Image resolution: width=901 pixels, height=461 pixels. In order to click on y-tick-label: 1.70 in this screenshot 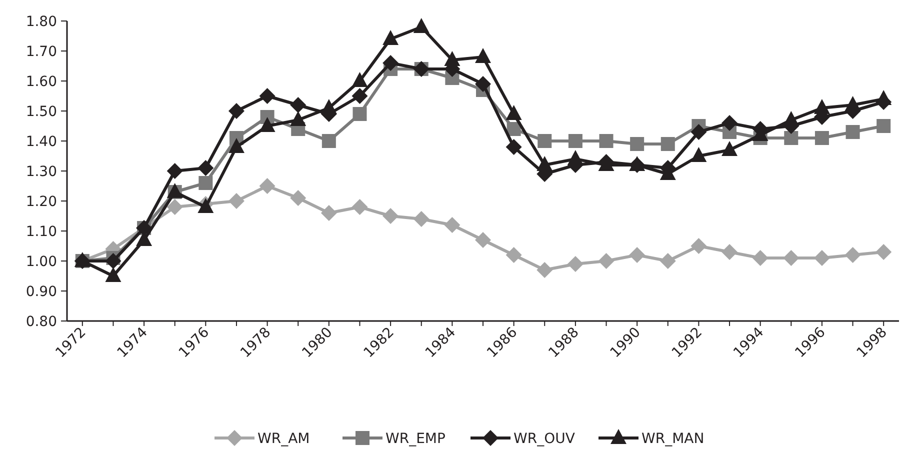, I will do `click(41, 52)`.